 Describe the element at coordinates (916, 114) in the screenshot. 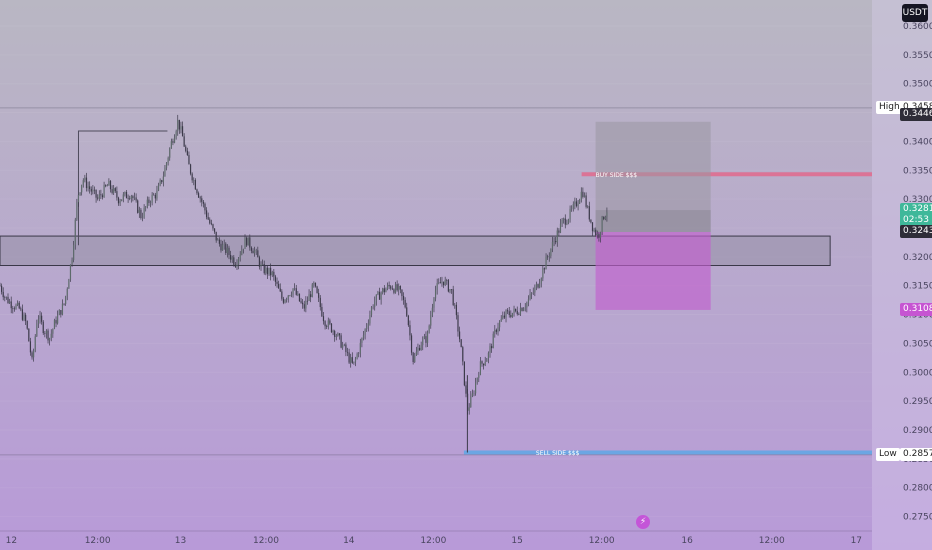

I see `current_dark-price-tag: 0.3446` at that location.